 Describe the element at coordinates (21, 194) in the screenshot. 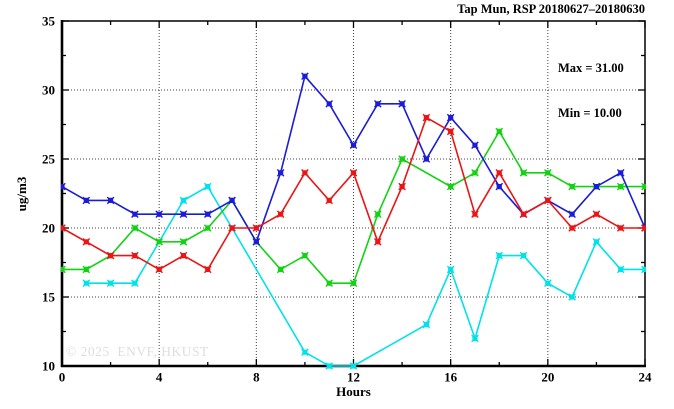

I see `y-axis-label: ug/m3` at that location.